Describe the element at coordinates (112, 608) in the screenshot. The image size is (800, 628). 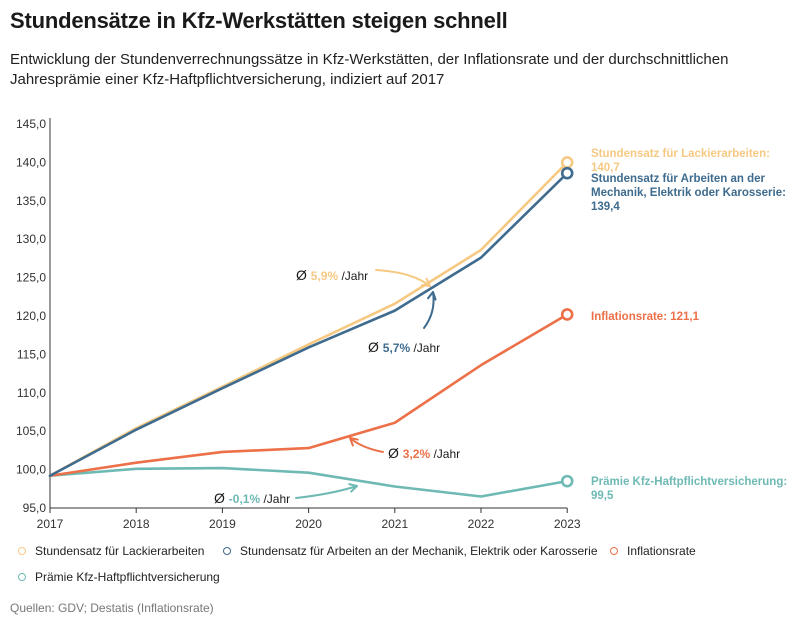
I see `source-note: Quellen: GDV; Destatis (Inflationsrate)` at that location.